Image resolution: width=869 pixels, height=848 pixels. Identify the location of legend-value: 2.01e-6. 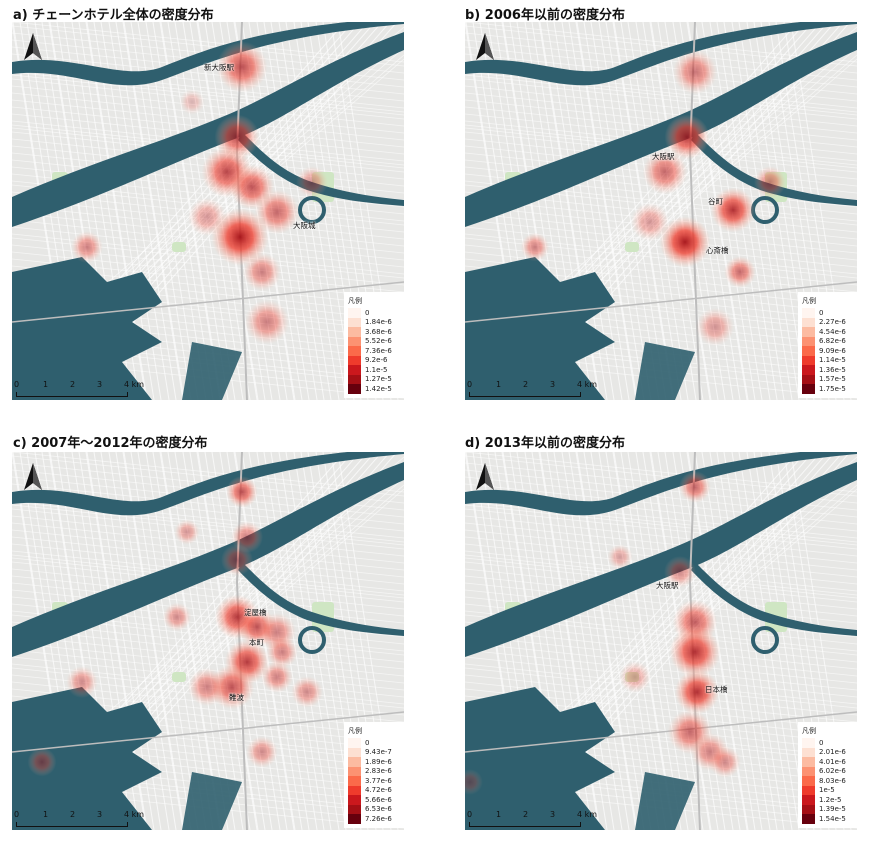
(832, 752).